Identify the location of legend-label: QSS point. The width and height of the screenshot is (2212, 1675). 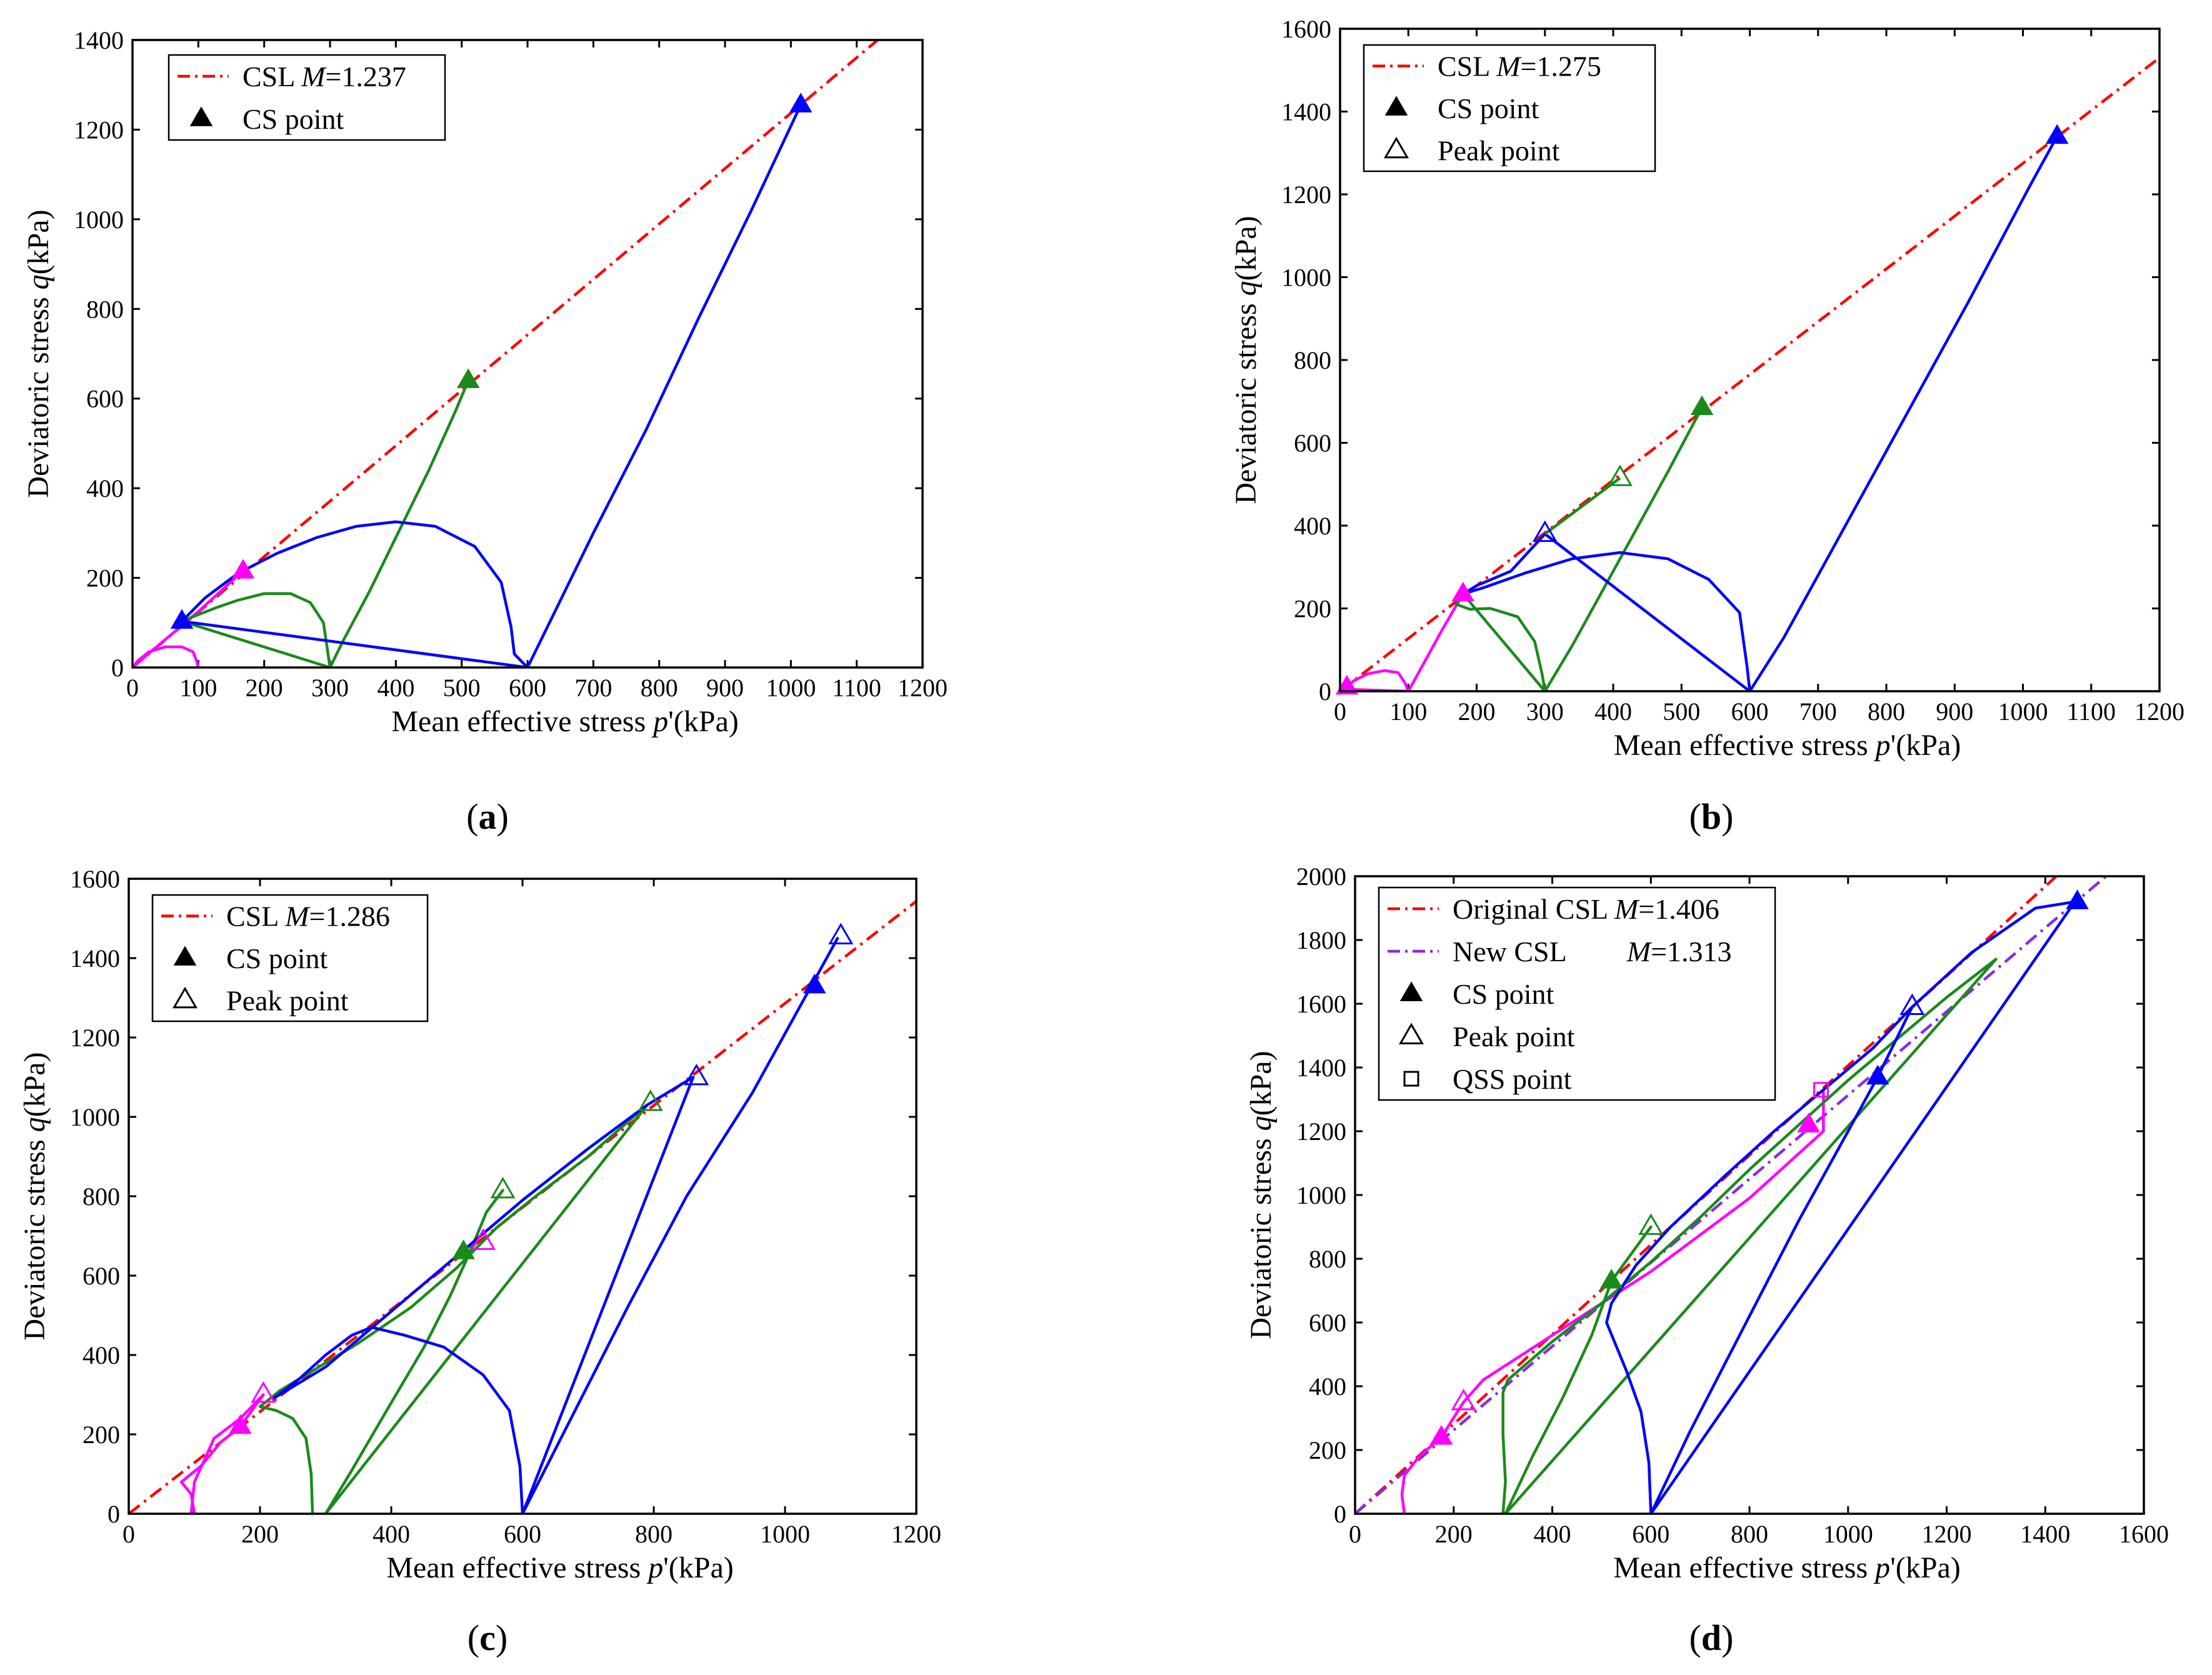
(1512, 1079).